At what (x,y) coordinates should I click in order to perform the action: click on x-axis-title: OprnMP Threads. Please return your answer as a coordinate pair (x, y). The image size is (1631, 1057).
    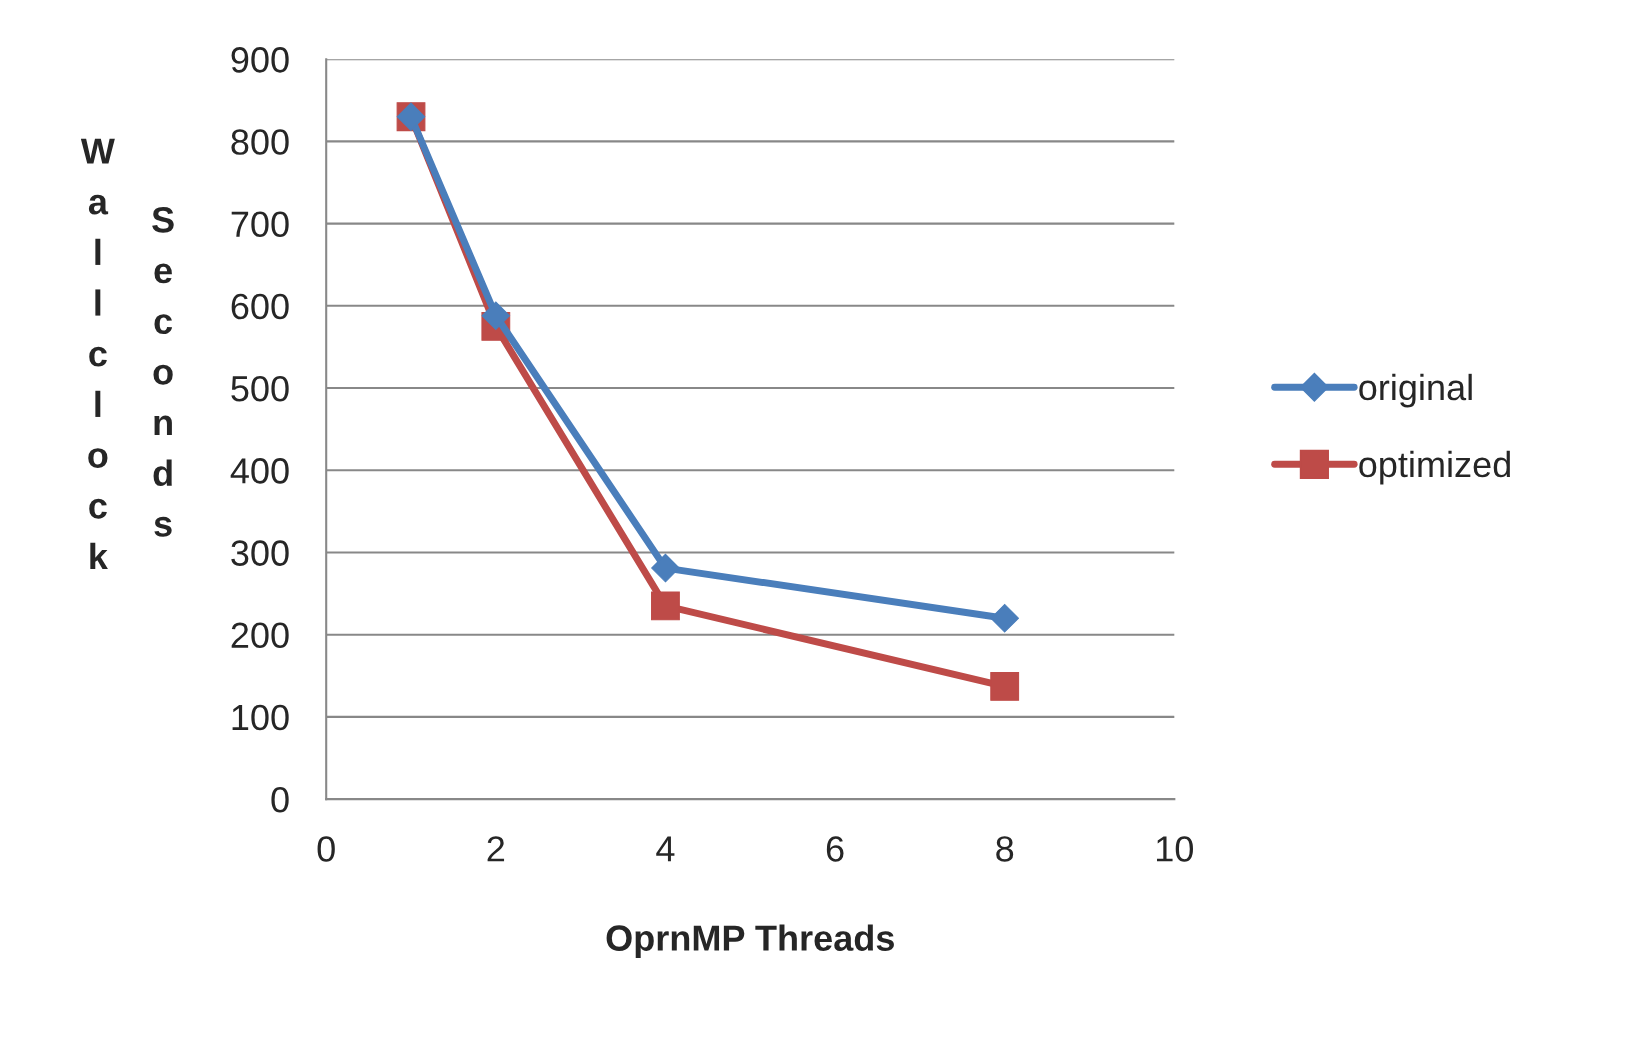
    Looking at the image, I should click on (750, 941).